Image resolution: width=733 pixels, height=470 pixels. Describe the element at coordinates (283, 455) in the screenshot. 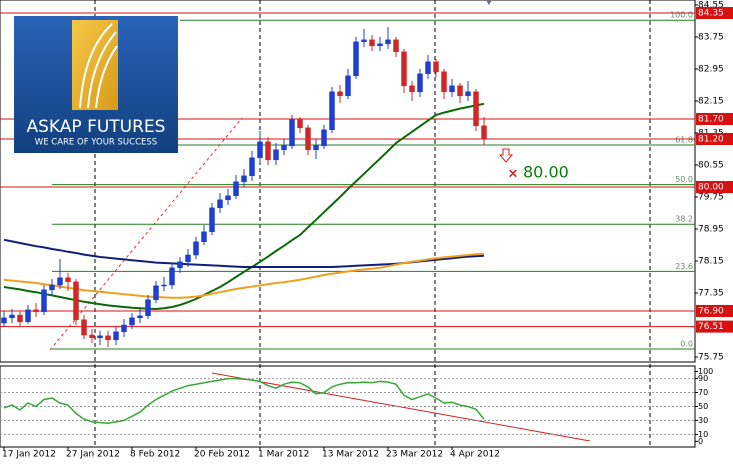

I see `x-tick-label: 1 Mar 2012` at that location.